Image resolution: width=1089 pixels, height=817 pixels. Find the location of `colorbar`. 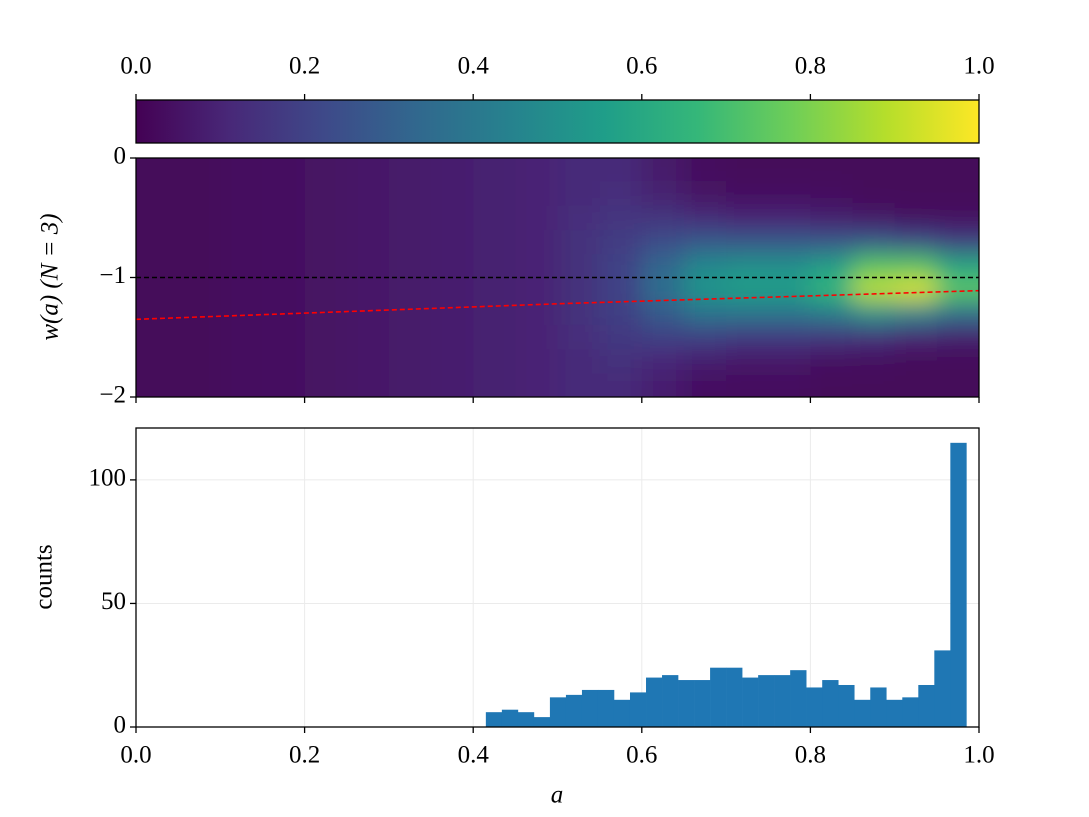

colorbar is located at coordinates (557, 121).